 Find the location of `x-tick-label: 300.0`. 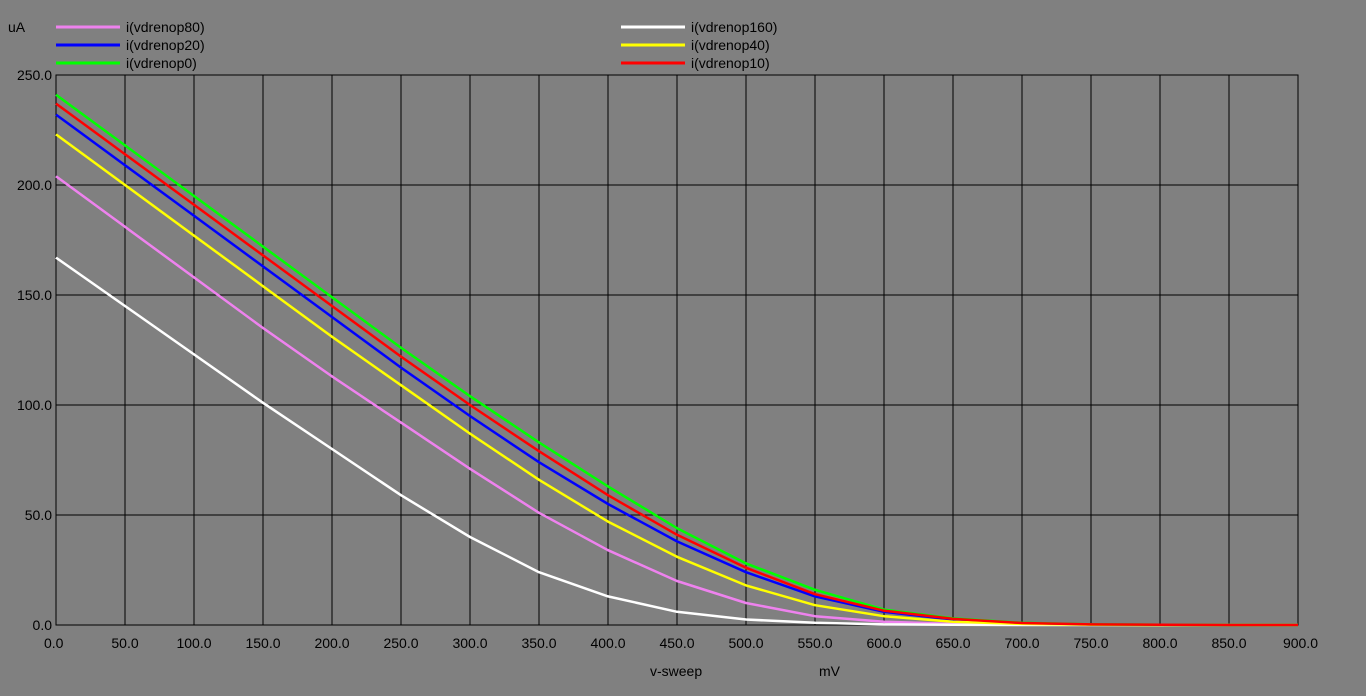

x-tick-label: 300.0 is located at coordinates (469, 643).